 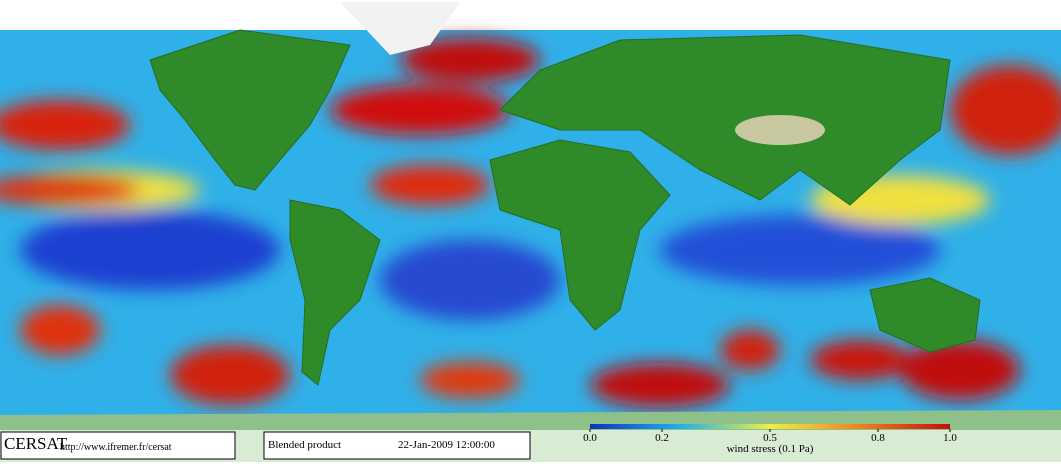 I want to click on greenland, so click(x=400, y=28).